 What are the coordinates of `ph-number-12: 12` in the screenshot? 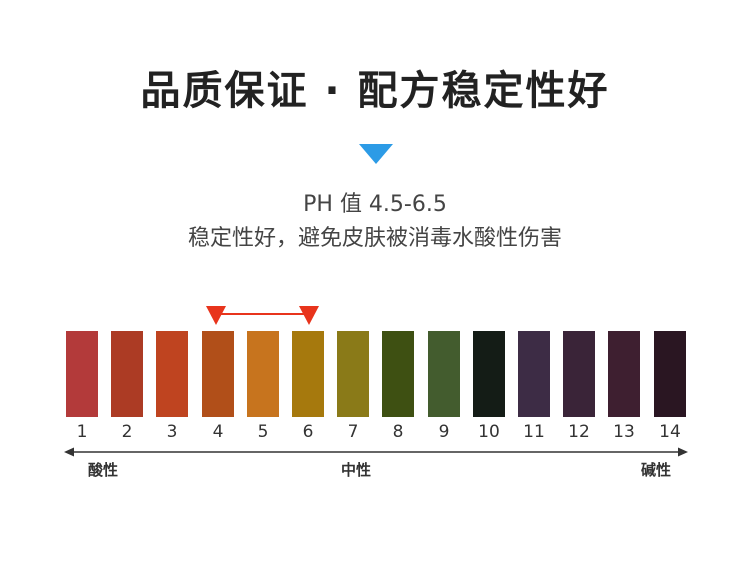 It's located at (579, 432).